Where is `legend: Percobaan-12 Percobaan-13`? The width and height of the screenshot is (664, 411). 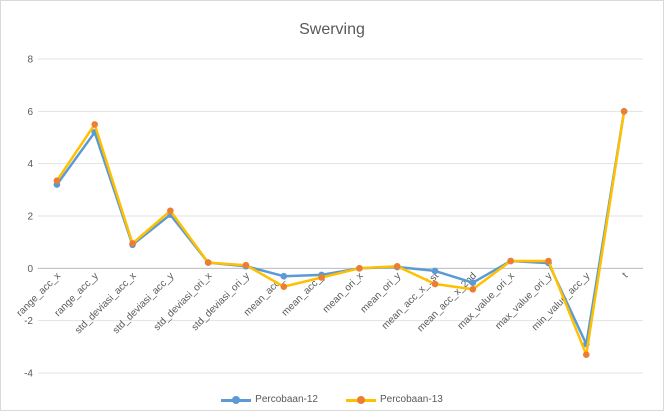
legend: Percobaan-12 Percobaan-13 is located at coordinates (332, 399).